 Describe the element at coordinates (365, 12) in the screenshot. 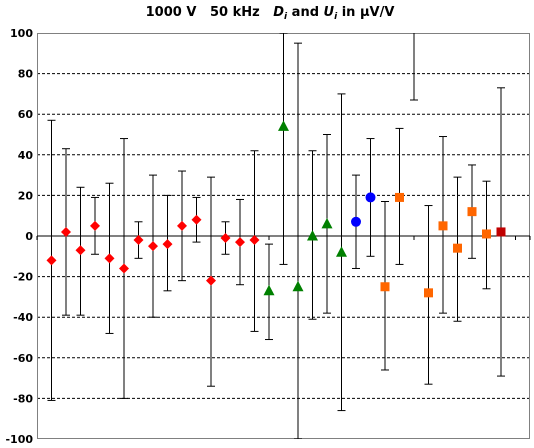

I see `title-suffix: in µV/V` at that location.